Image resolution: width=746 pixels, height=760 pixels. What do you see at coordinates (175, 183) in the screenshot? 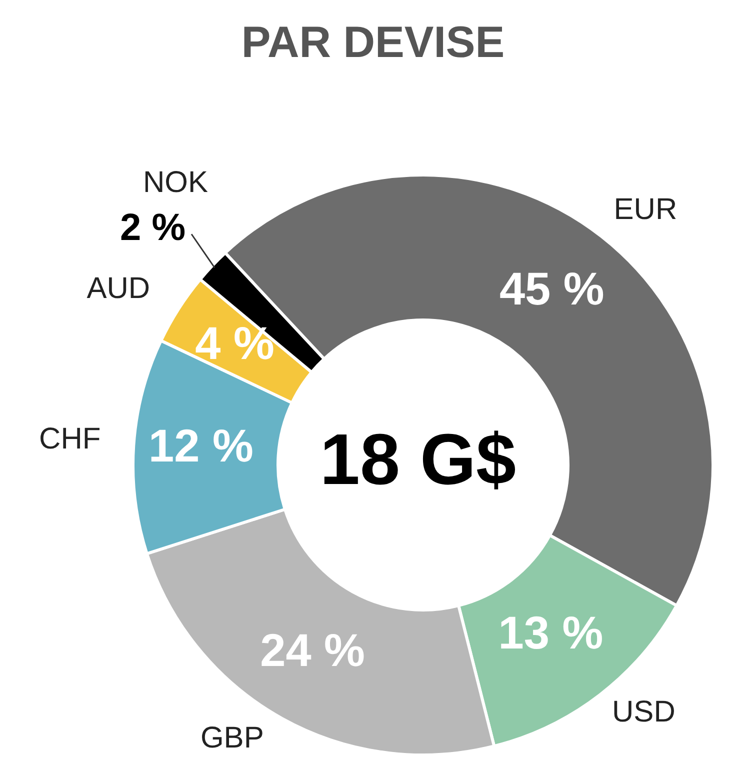
I see `slice-label: NOK` at bounding box center [175, 183].